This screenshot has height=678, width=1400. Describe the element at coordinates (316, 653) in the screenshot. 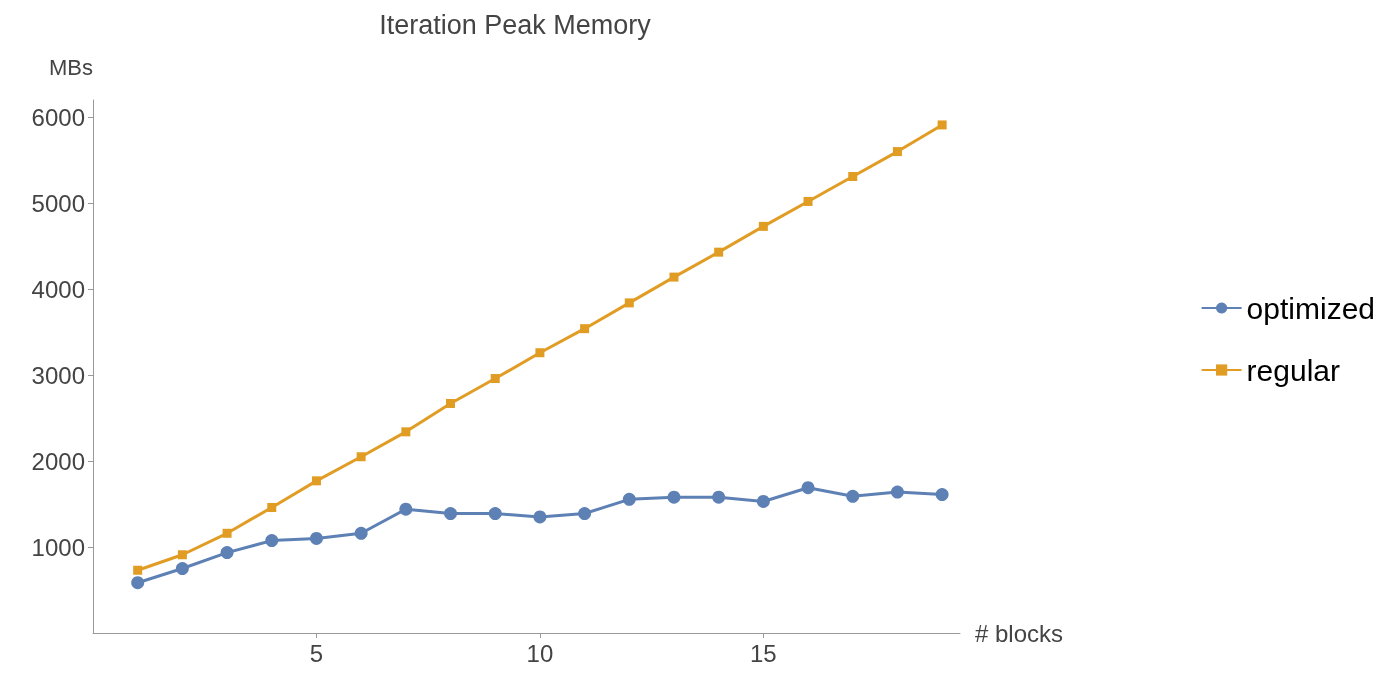

I see `x-tick-label: 5` at that location.